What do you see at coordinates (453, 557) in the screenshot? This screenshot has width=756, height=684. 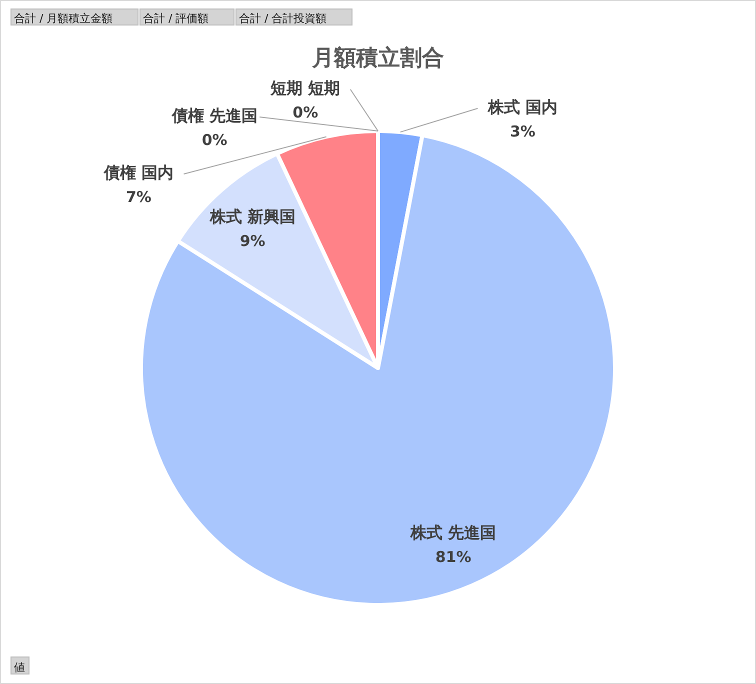 I see `data-label: 81%` at bounding box center [453, 557].